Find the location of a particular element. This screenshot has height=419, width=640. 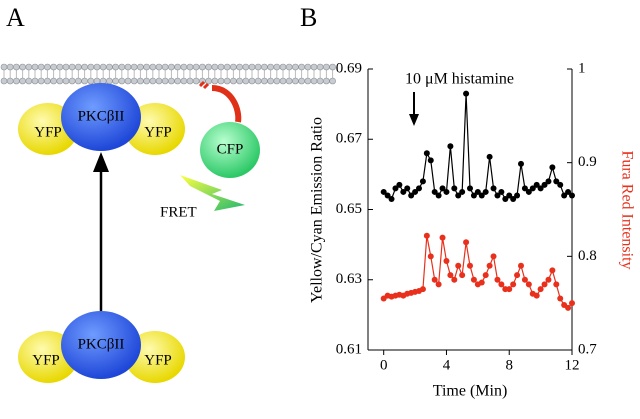

x-tick-label: 12 is located at coordinates (572, 365).